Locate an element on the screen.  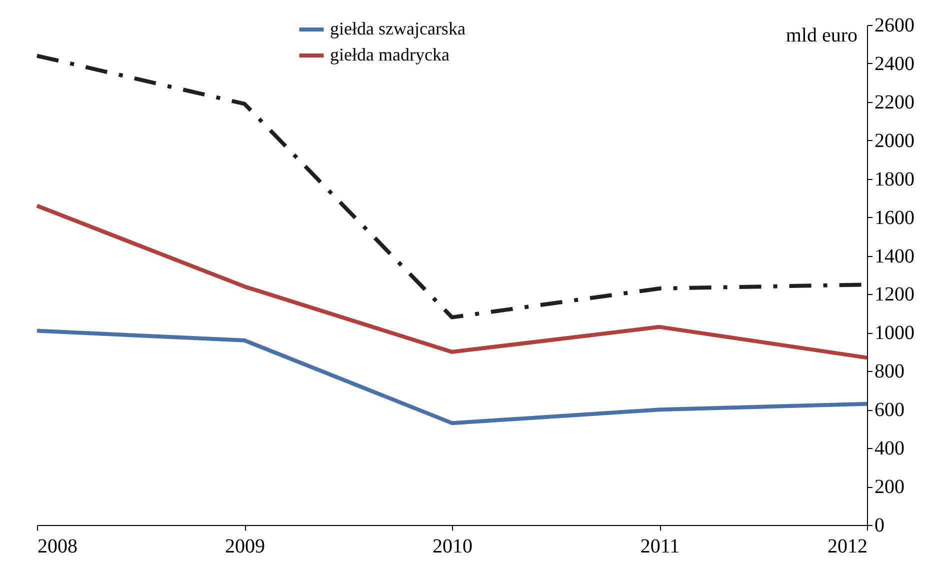
y-tick-label: 2200 is located at coordinates (894, 102).